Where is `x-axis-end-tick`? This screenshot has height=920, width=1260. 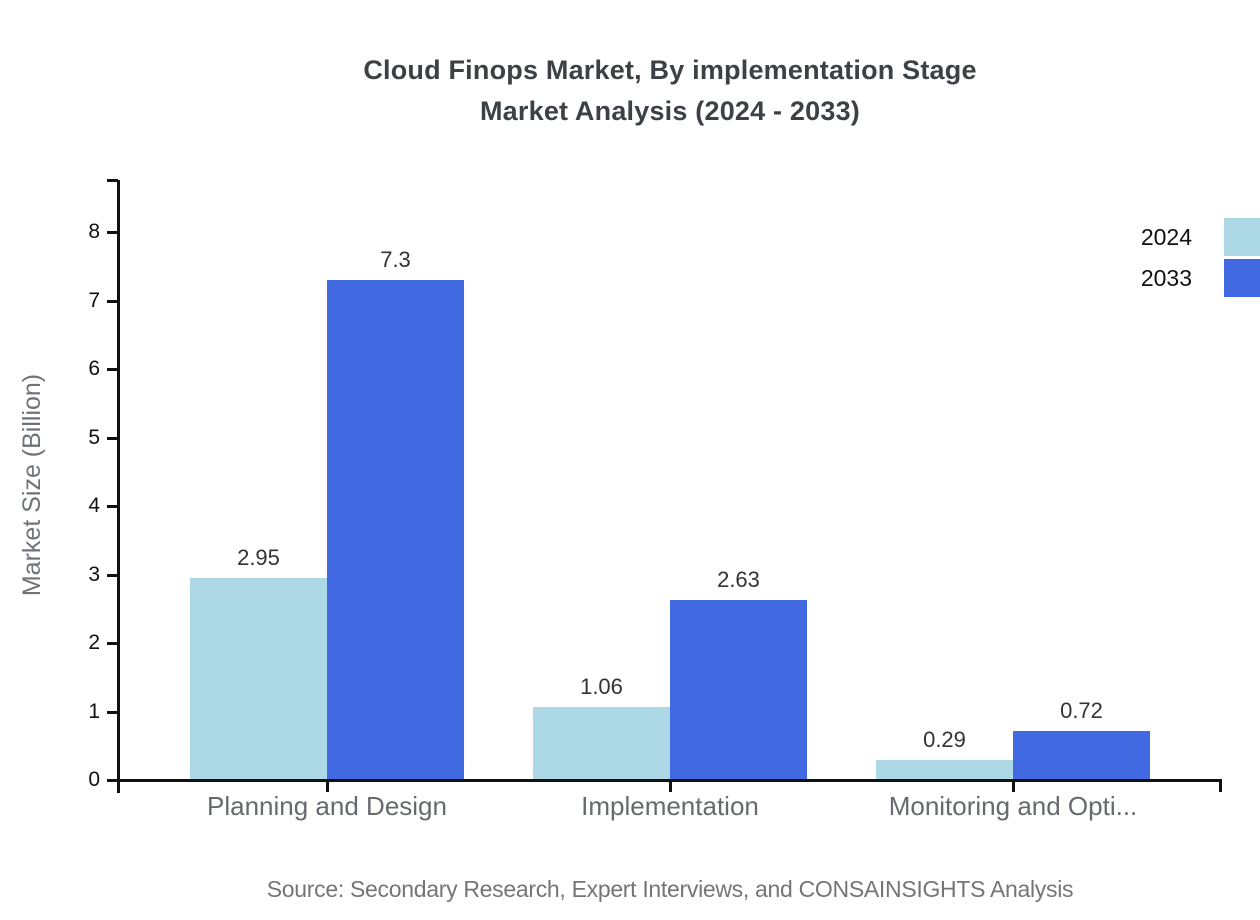 x-axis-end-tick is located at coordinates (1220, 786).